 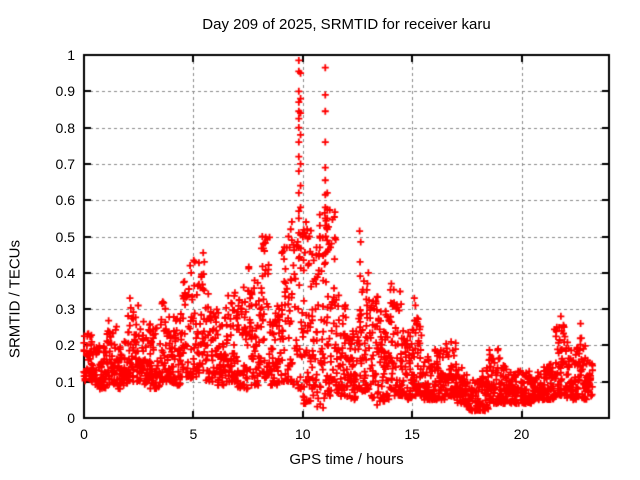 I want to click on y-tick-label: 0, so click(x=71, y=418).